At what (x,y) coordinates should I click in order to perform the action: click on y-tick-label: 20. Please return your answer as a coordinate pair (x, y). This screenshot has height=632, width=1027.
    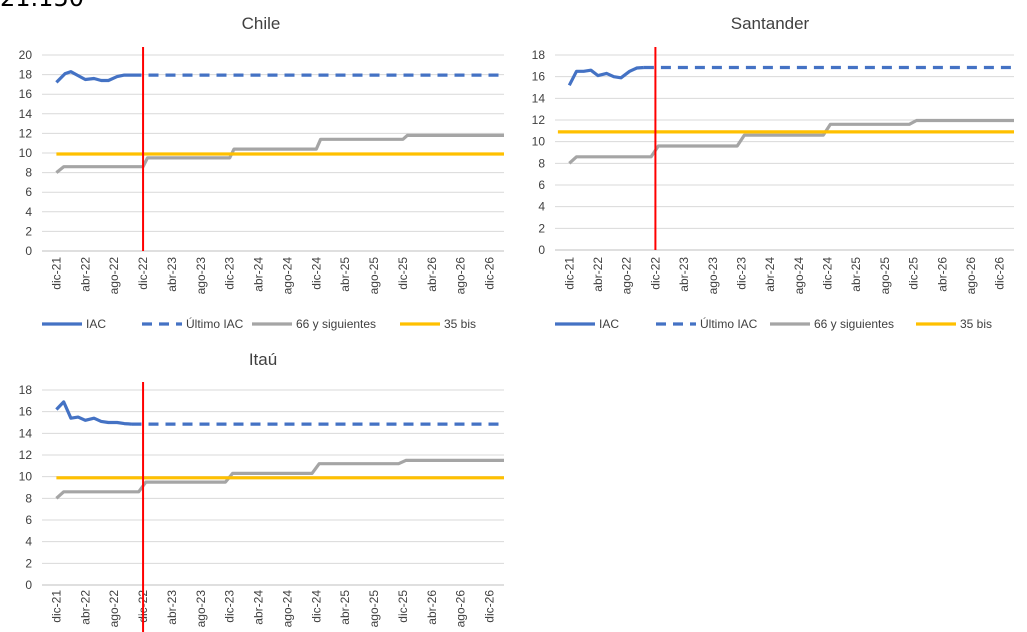
    Looking at the image, I should click on (26, 55).